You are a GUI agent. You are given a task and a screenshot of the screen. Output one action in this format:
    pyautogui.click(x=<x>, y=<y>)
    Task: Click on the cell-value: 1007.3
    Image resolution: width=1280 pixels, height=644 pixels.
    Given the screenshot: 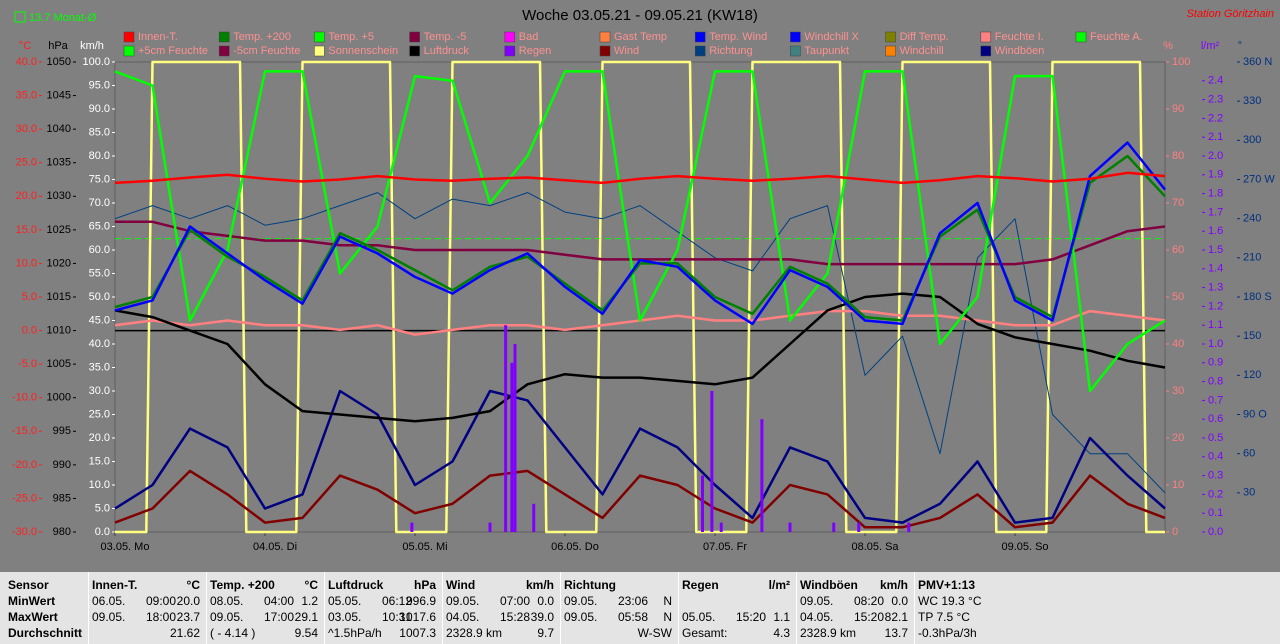 What is the action you would take?
    pyautogui.click(x=417, y=633)
    